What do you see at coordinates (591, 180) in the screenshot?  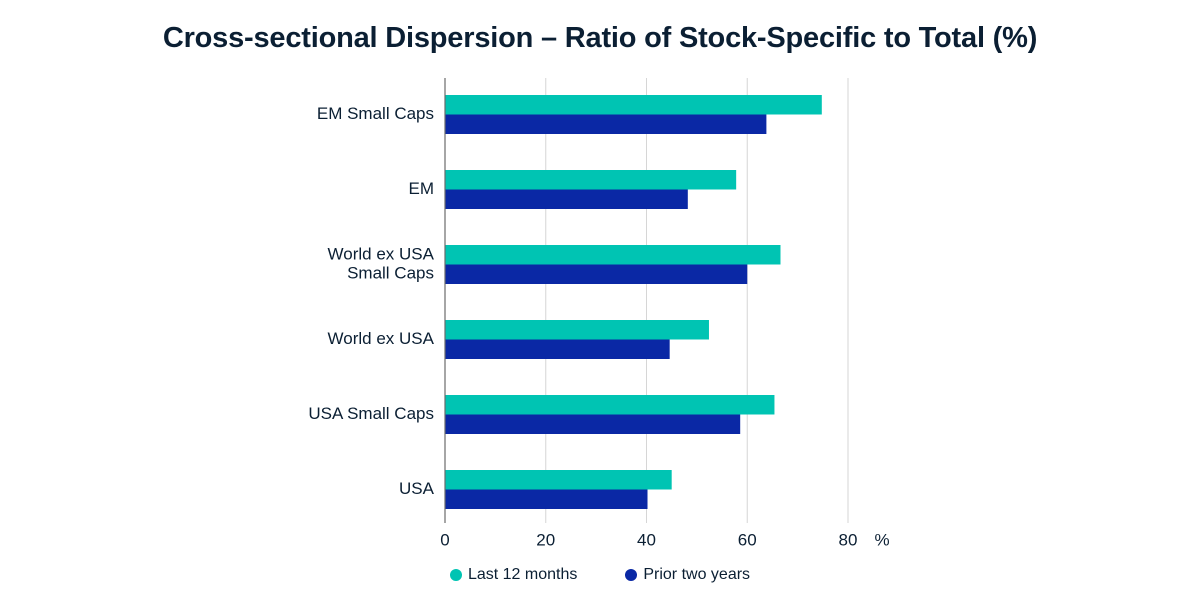 I see `bar-em-last-12-months` at bounding box center [591, 180].